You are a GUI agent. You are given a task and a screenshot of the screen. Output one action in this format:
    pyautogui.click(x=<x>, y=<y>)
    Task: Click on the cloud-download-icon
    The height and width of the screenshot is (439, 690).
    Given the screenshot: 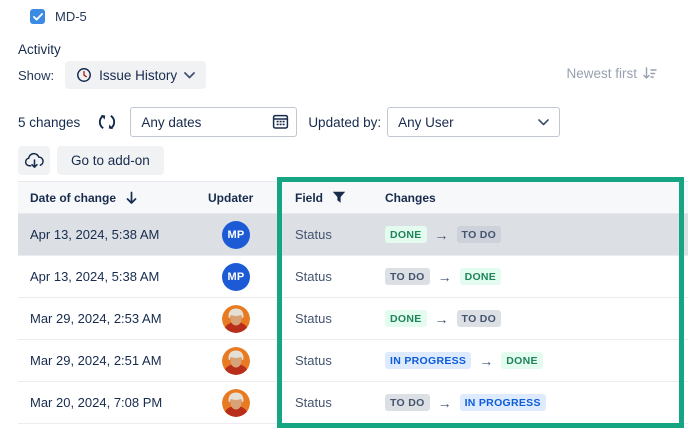 What is the action you would take?
    pyautogui.click(x=34, y=160)
    